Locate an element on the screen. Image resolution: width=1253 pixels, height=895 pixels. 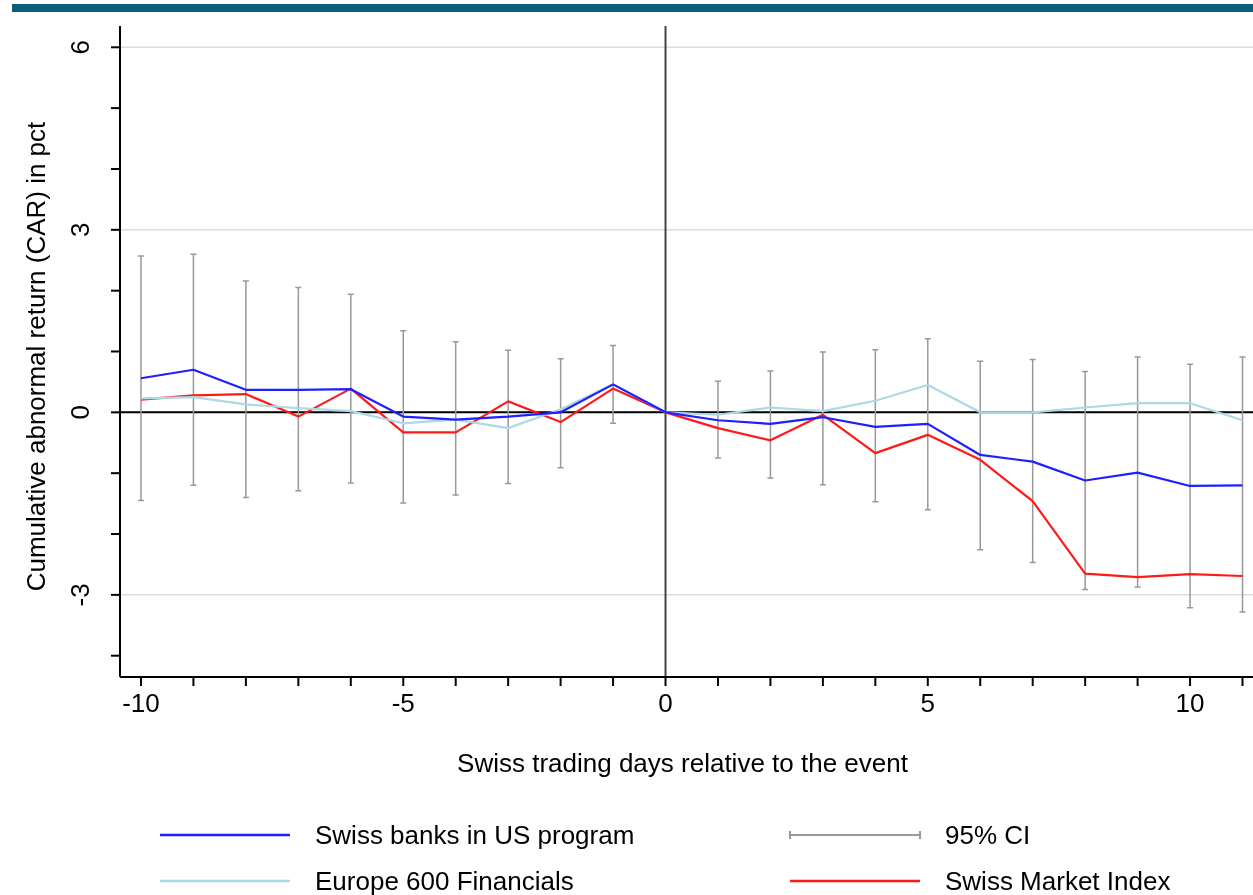
x-tick-label: -10 is located at coordinates (141, 703).